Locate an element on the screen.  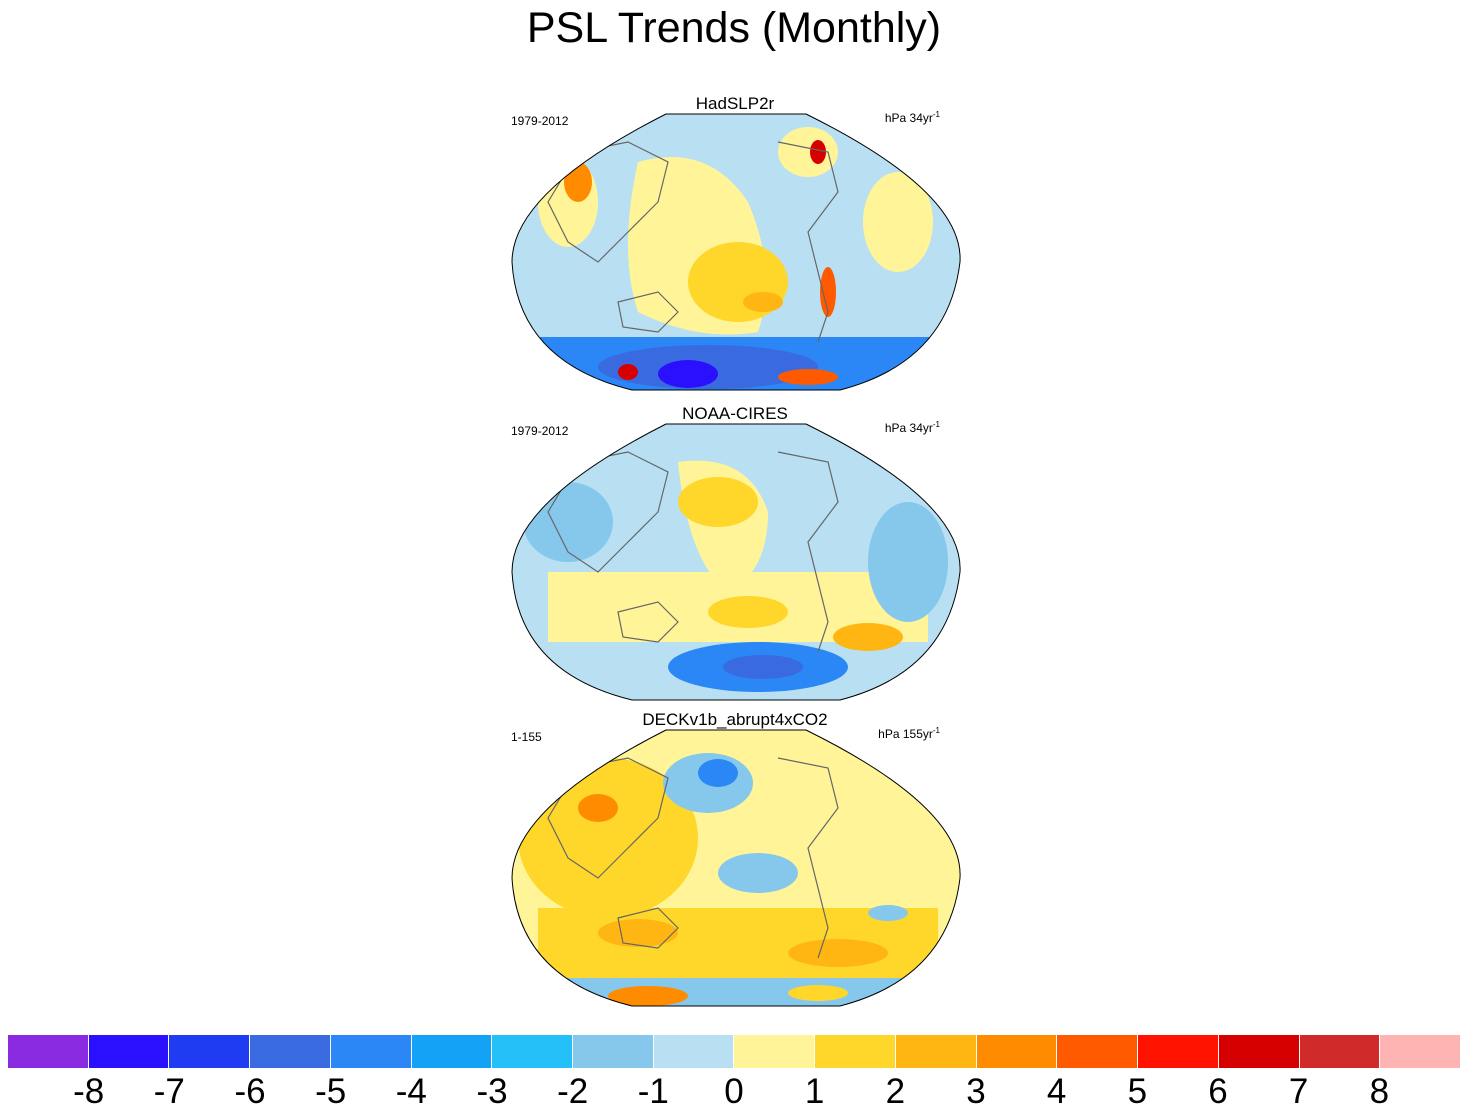
colorbar-tick-label: -2 is located at coordinates (573, 1091).